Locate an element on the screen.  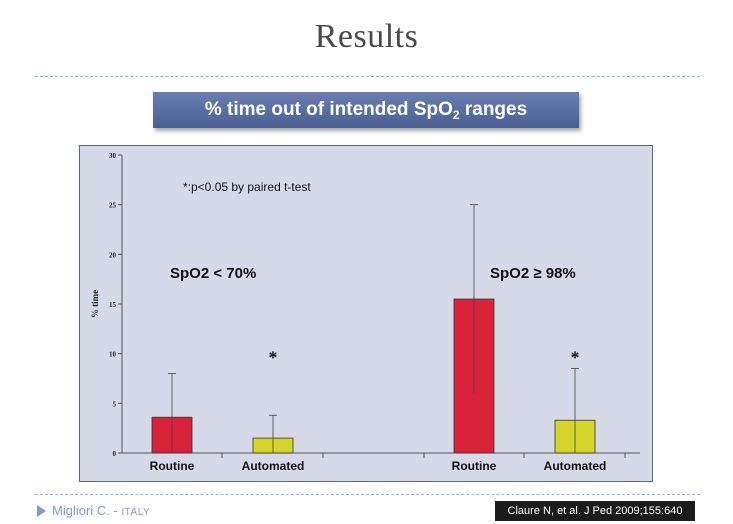
group-label-high: SpO2 ≥ 98% is located at coordinates (533, 273).